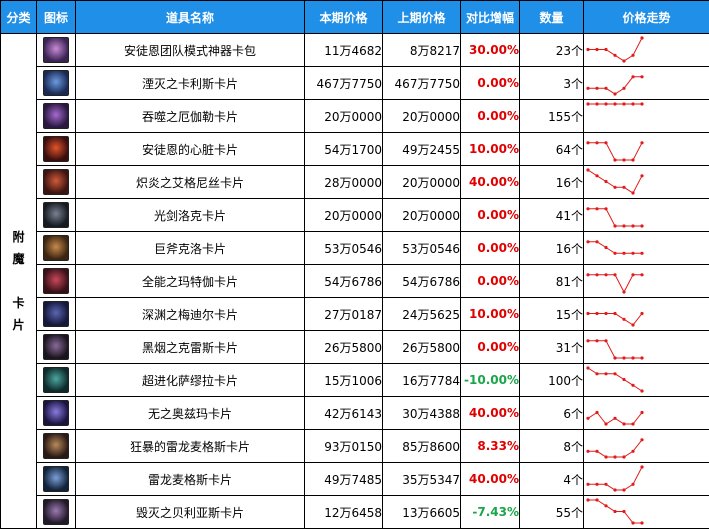  Describe the element at coordinates (56, 83) in the screenshot. I see `card-icon-blue` at that location.